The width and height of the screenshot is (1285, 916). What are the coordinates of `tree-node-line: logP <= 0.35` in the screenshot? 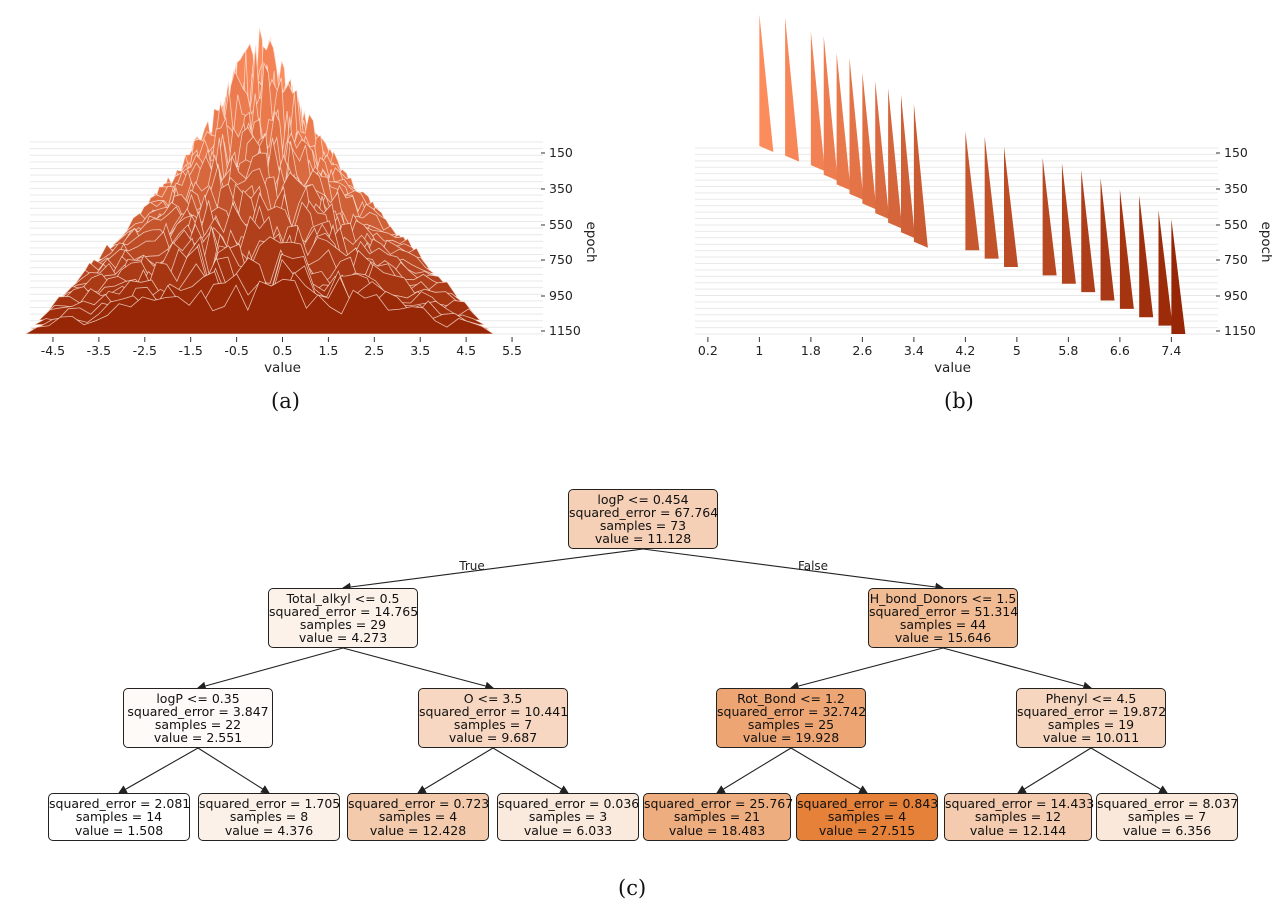 It's located at (198, 698).